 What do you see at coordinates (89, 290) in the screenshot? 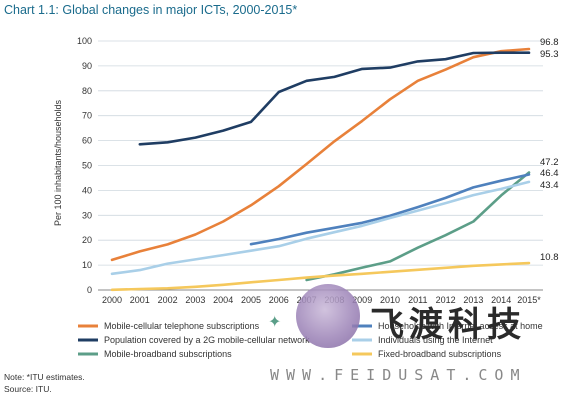
I see `y-tick-label: 0` at bounding box center [89, 290].